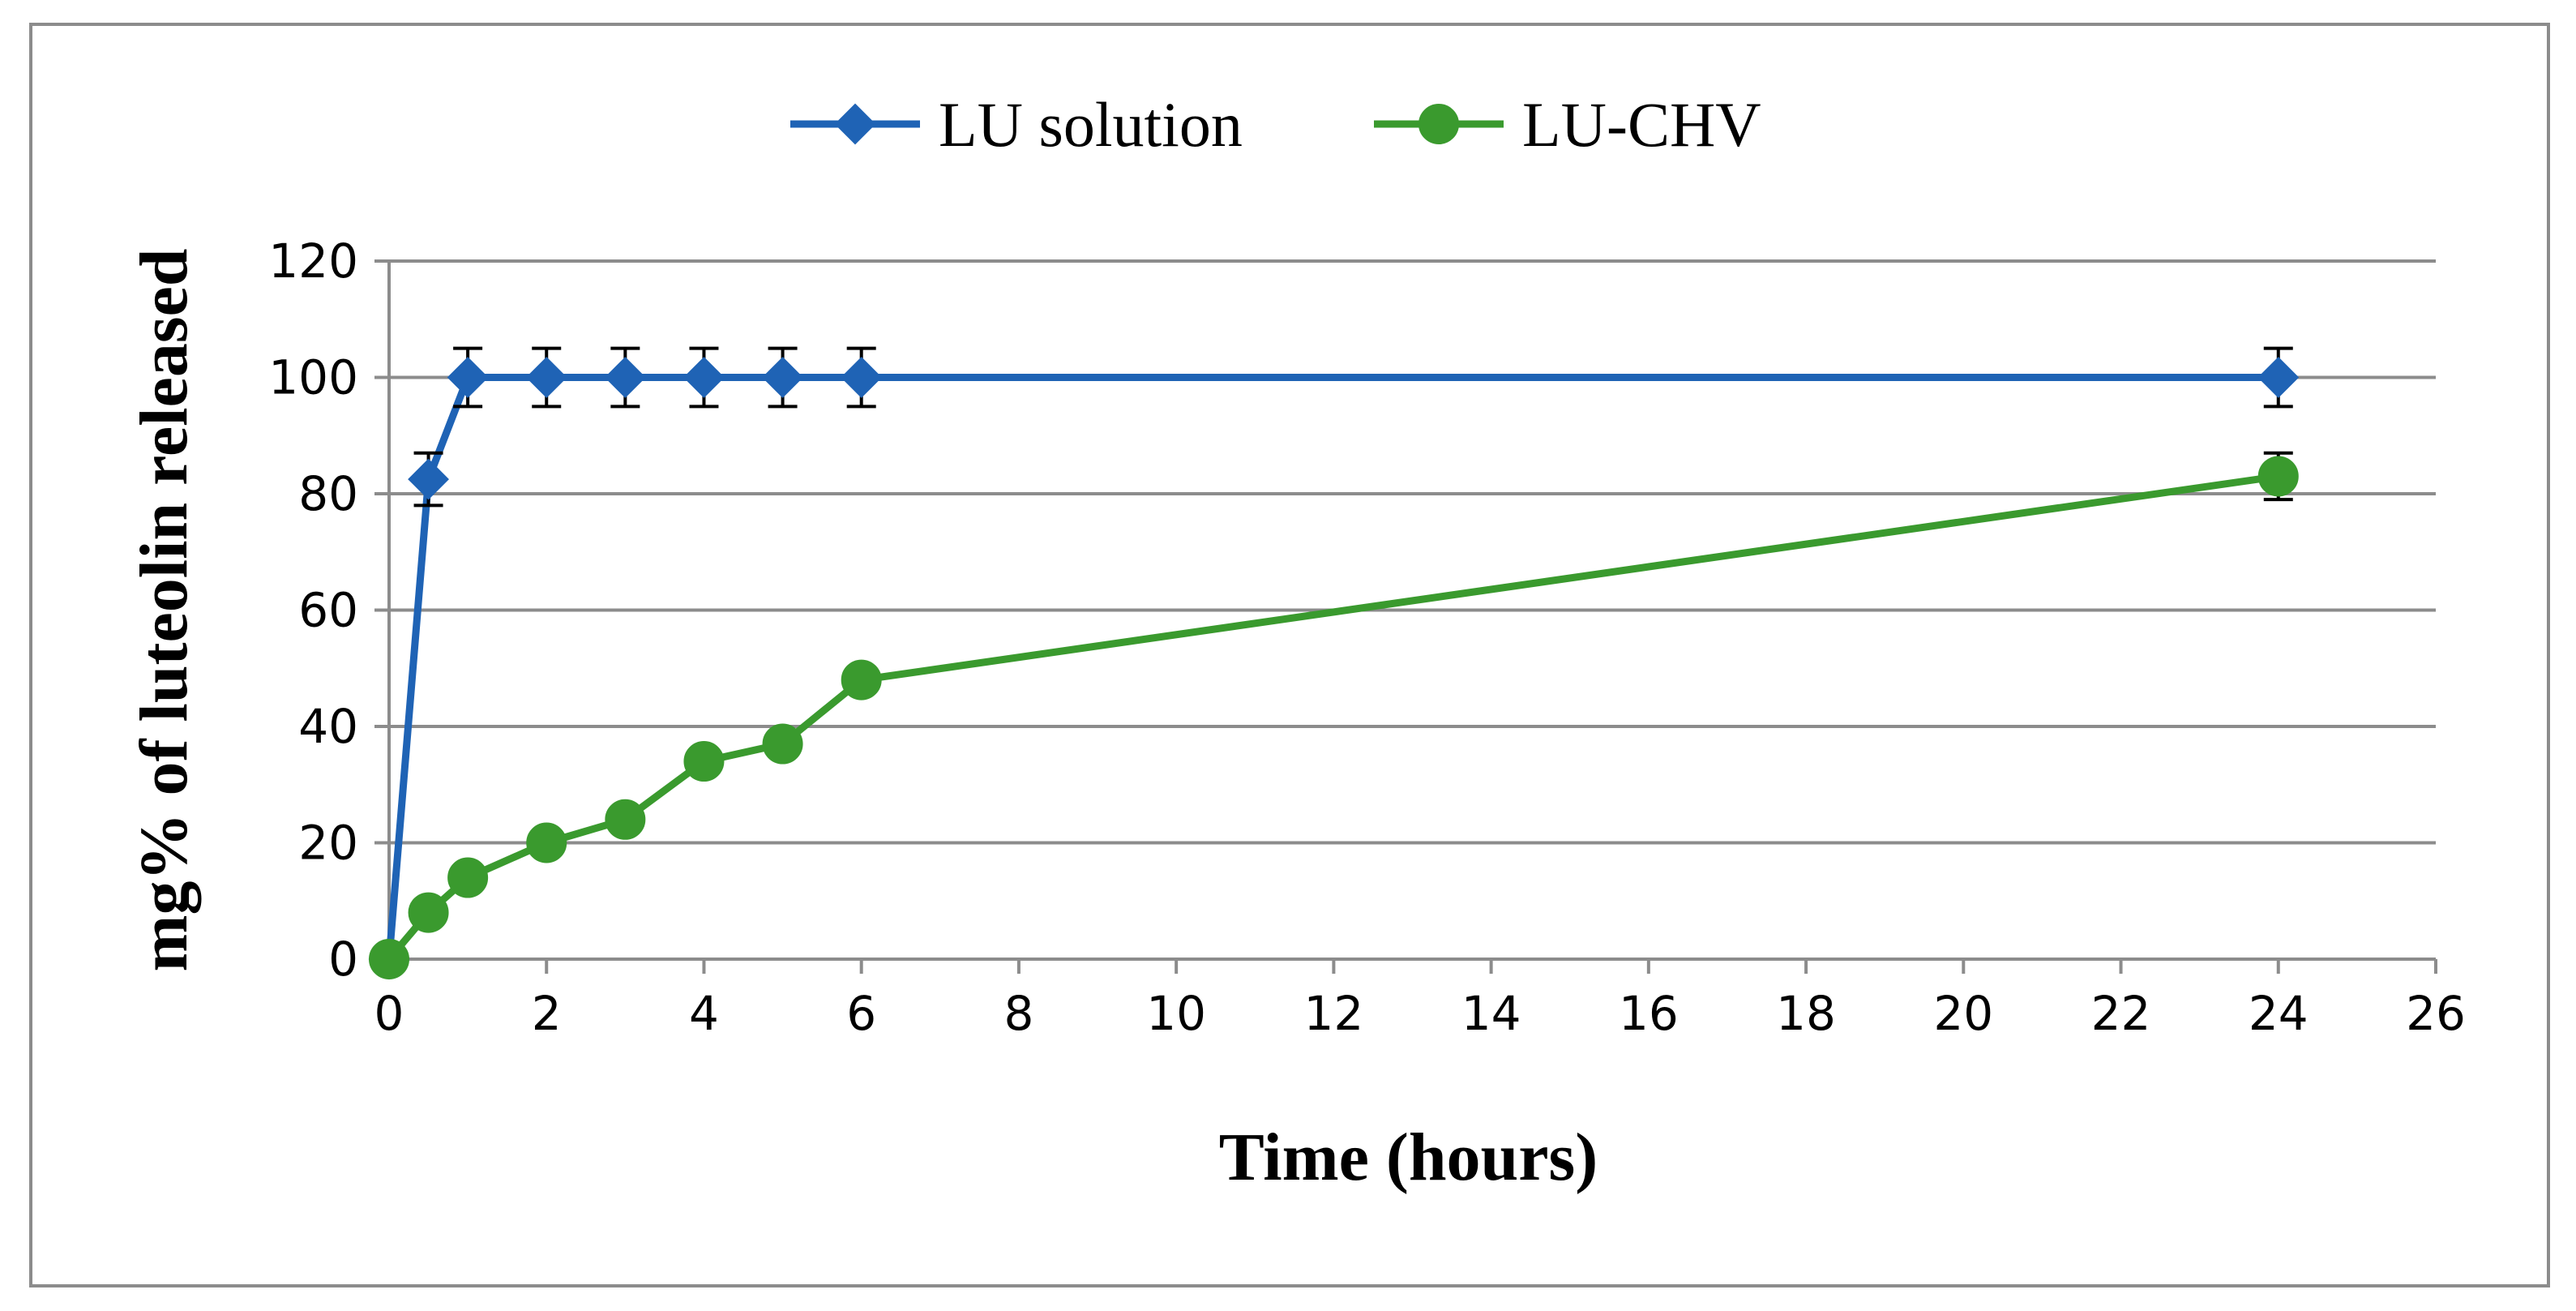  I want to click on x-tick-label-8: 8, so click(1018, 1013).